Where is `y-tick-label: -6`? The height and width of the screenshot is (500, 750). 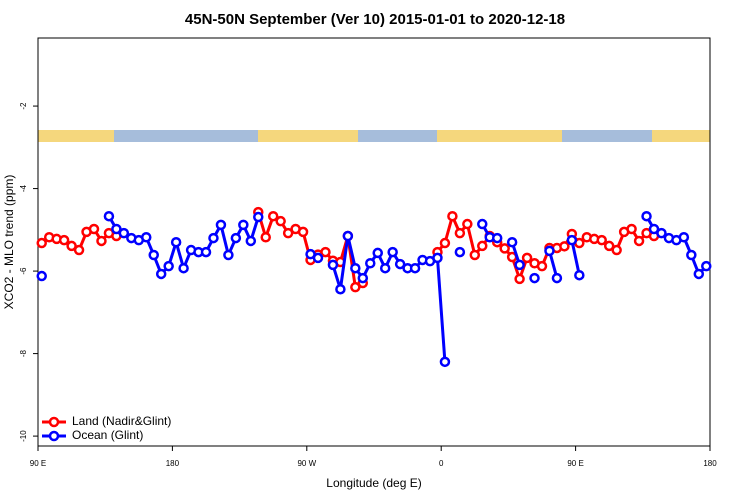
y-tick-label: -6 is located at coordinates (23, 271).